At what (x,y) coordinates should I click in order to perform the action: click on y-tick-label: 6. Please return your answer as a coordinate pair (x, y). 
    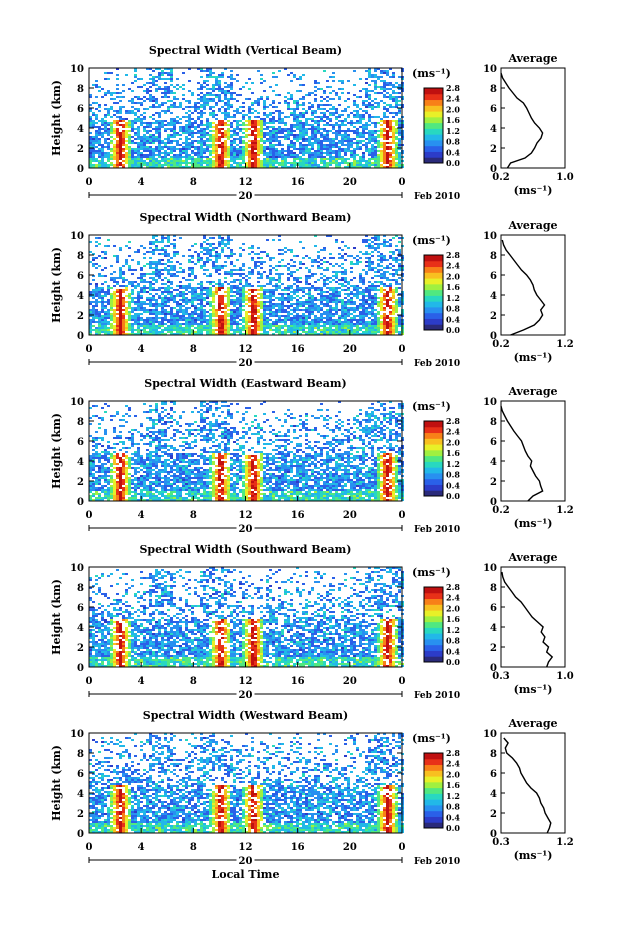
    Looking at the image, I should click on (80, 608).